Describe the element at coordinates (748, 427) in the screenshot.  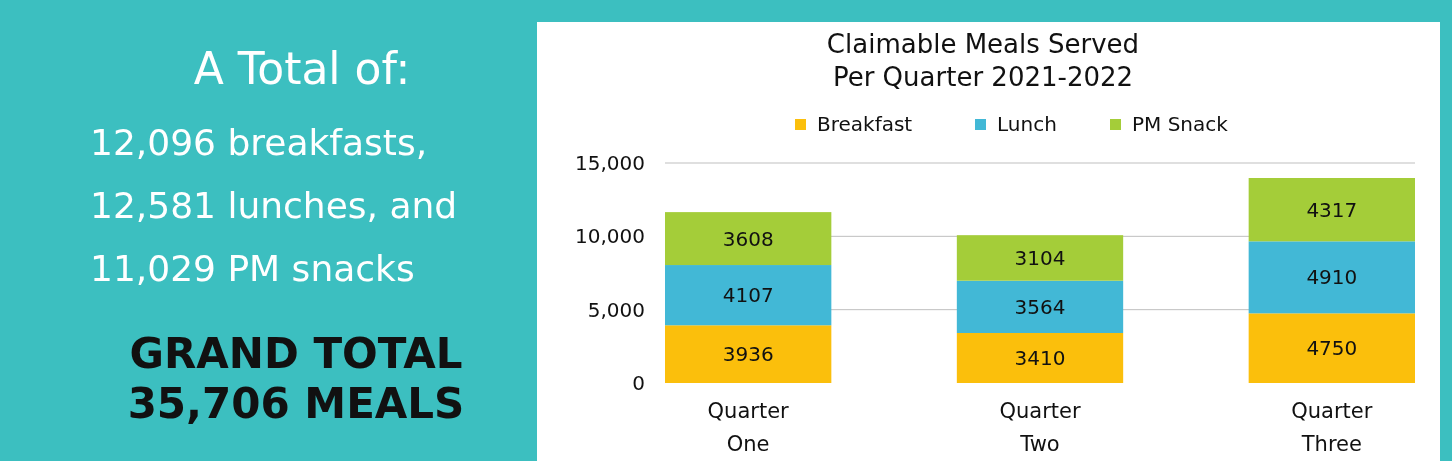
I see `x-tick-label: Quarter One` at that location.